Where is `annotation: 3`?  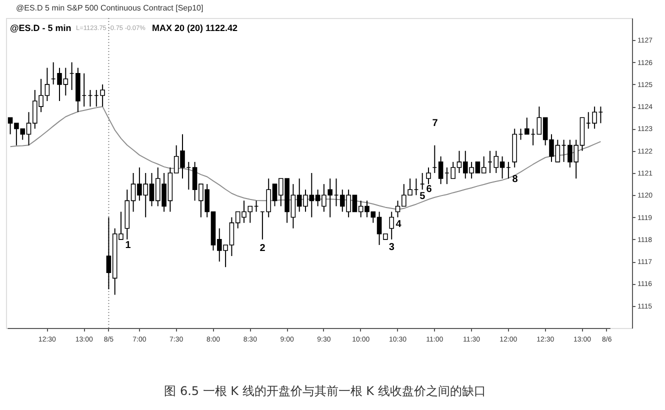
annotation: 3 is located at coordinates (391, 247).